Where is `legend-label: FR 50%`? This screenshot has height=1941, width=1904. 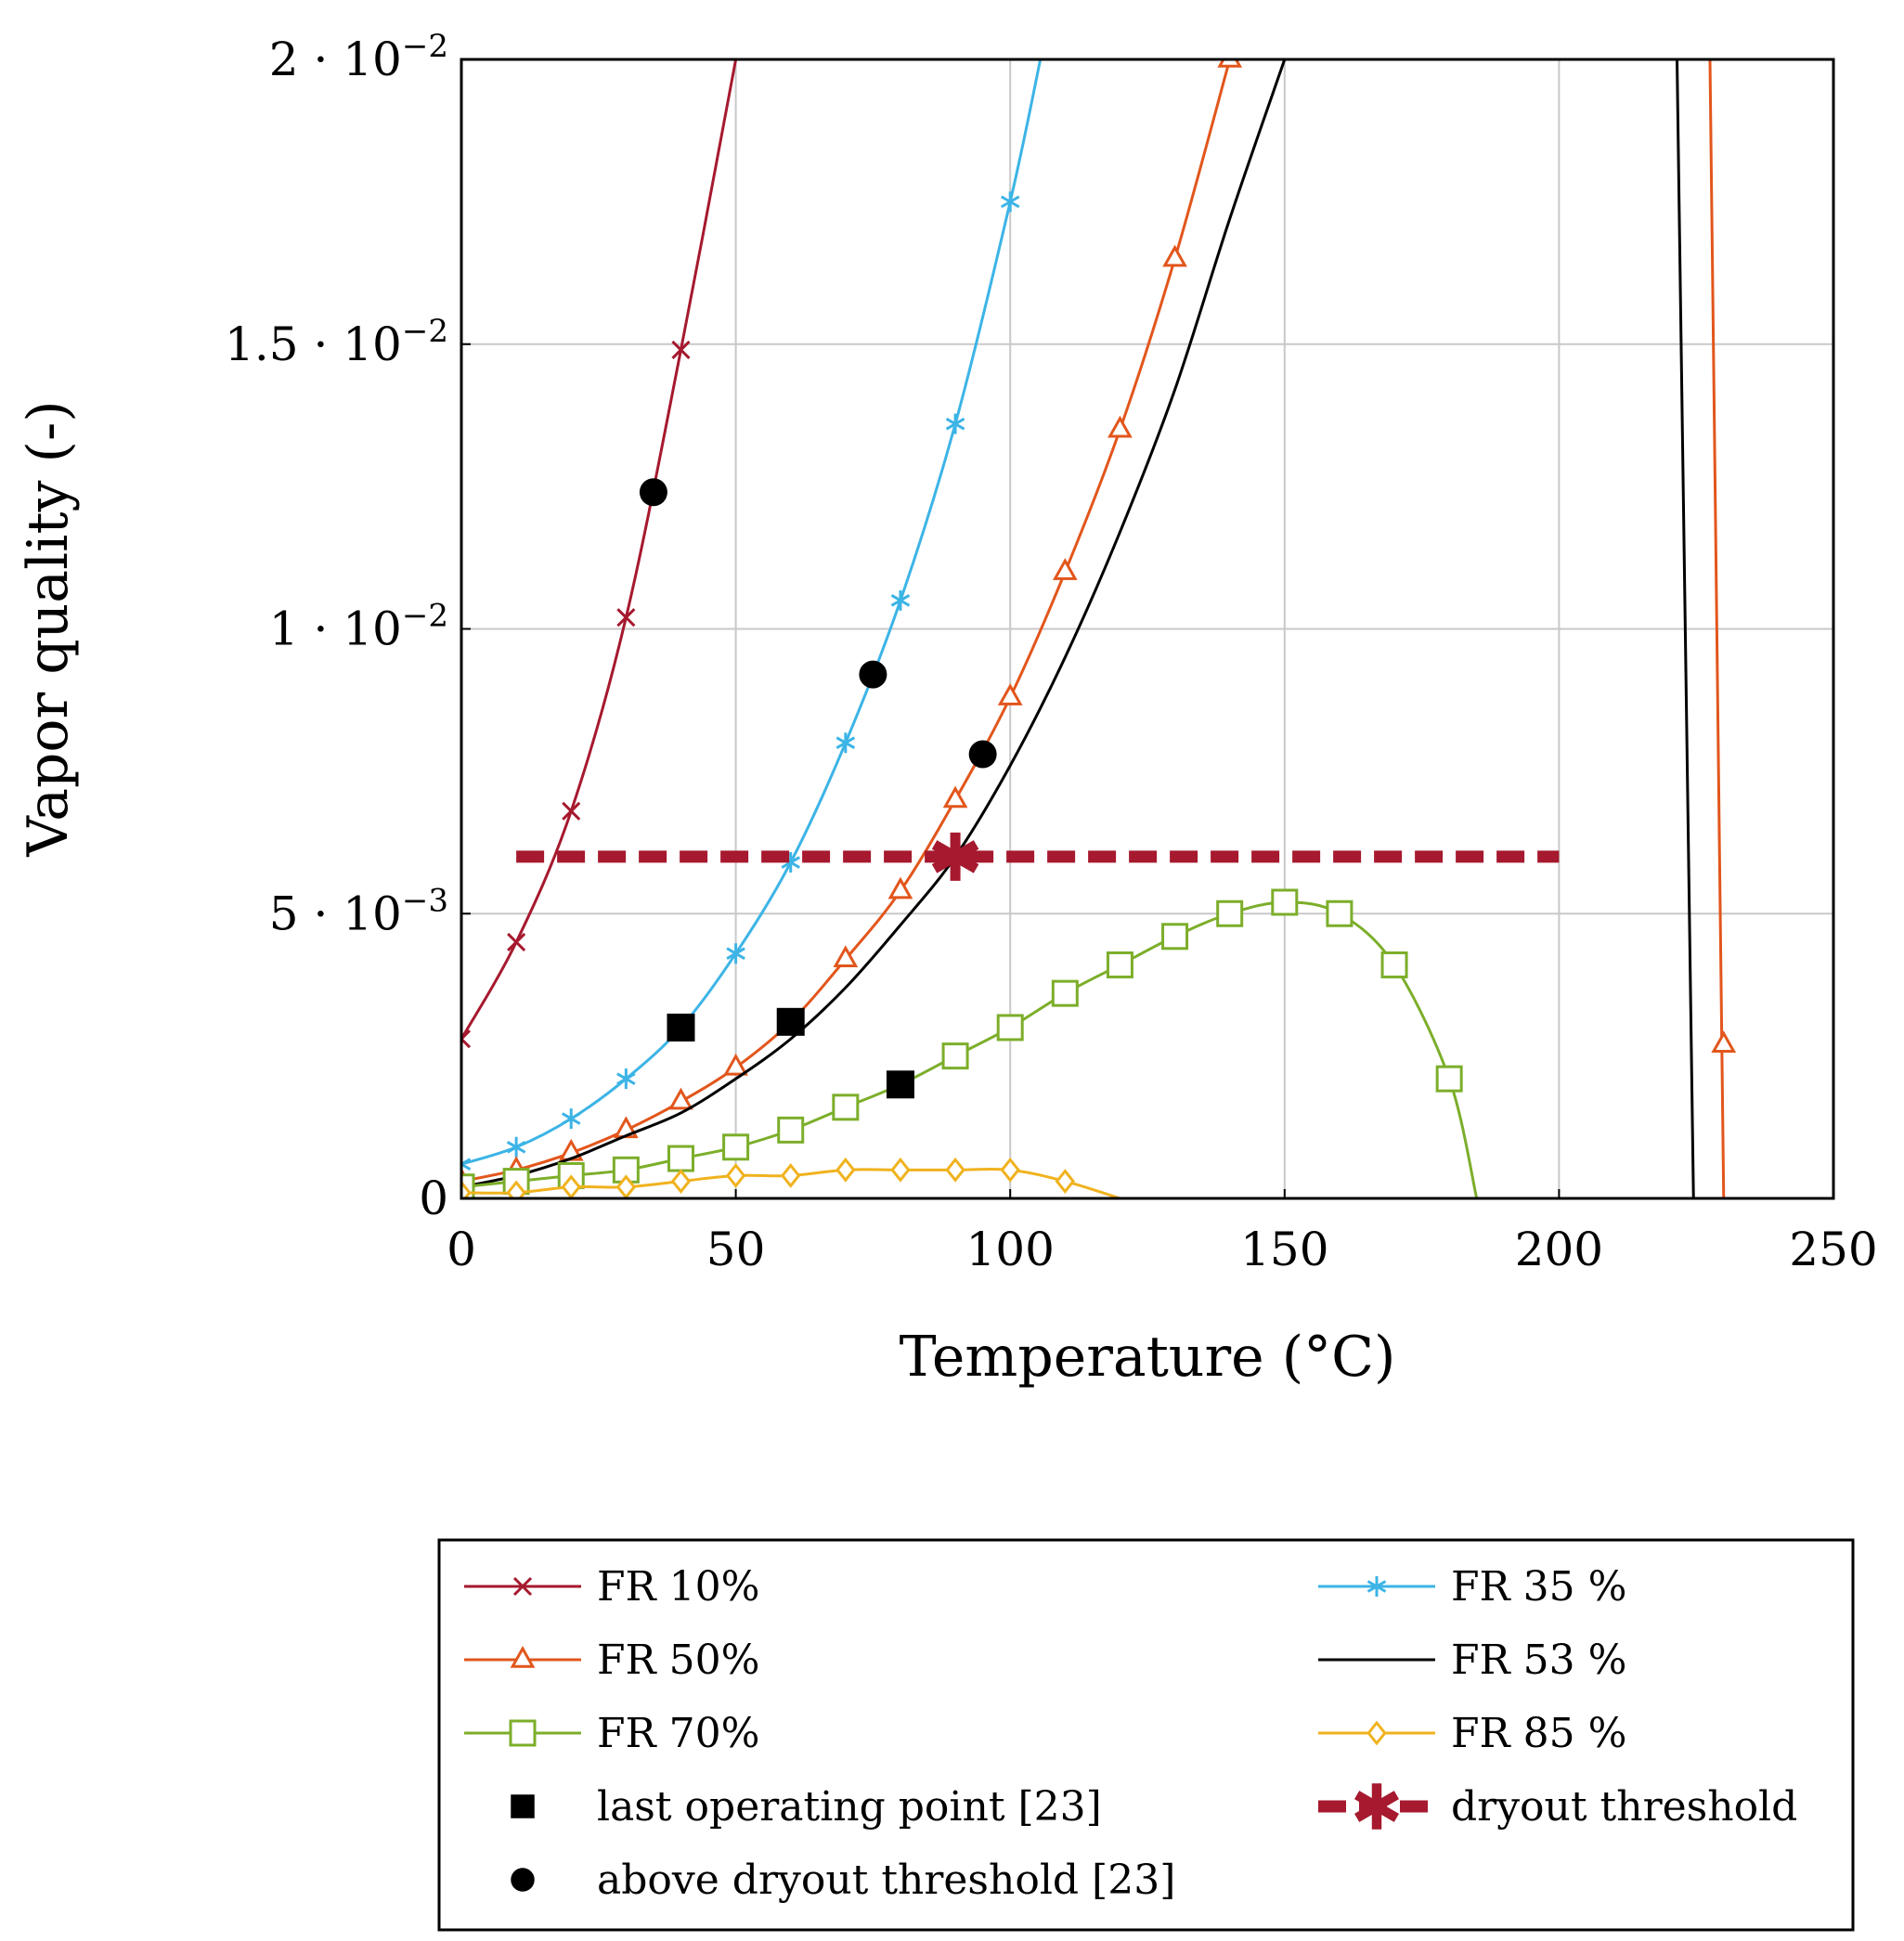 legend-label: FR 50% is located at coordinates (678, 1660).